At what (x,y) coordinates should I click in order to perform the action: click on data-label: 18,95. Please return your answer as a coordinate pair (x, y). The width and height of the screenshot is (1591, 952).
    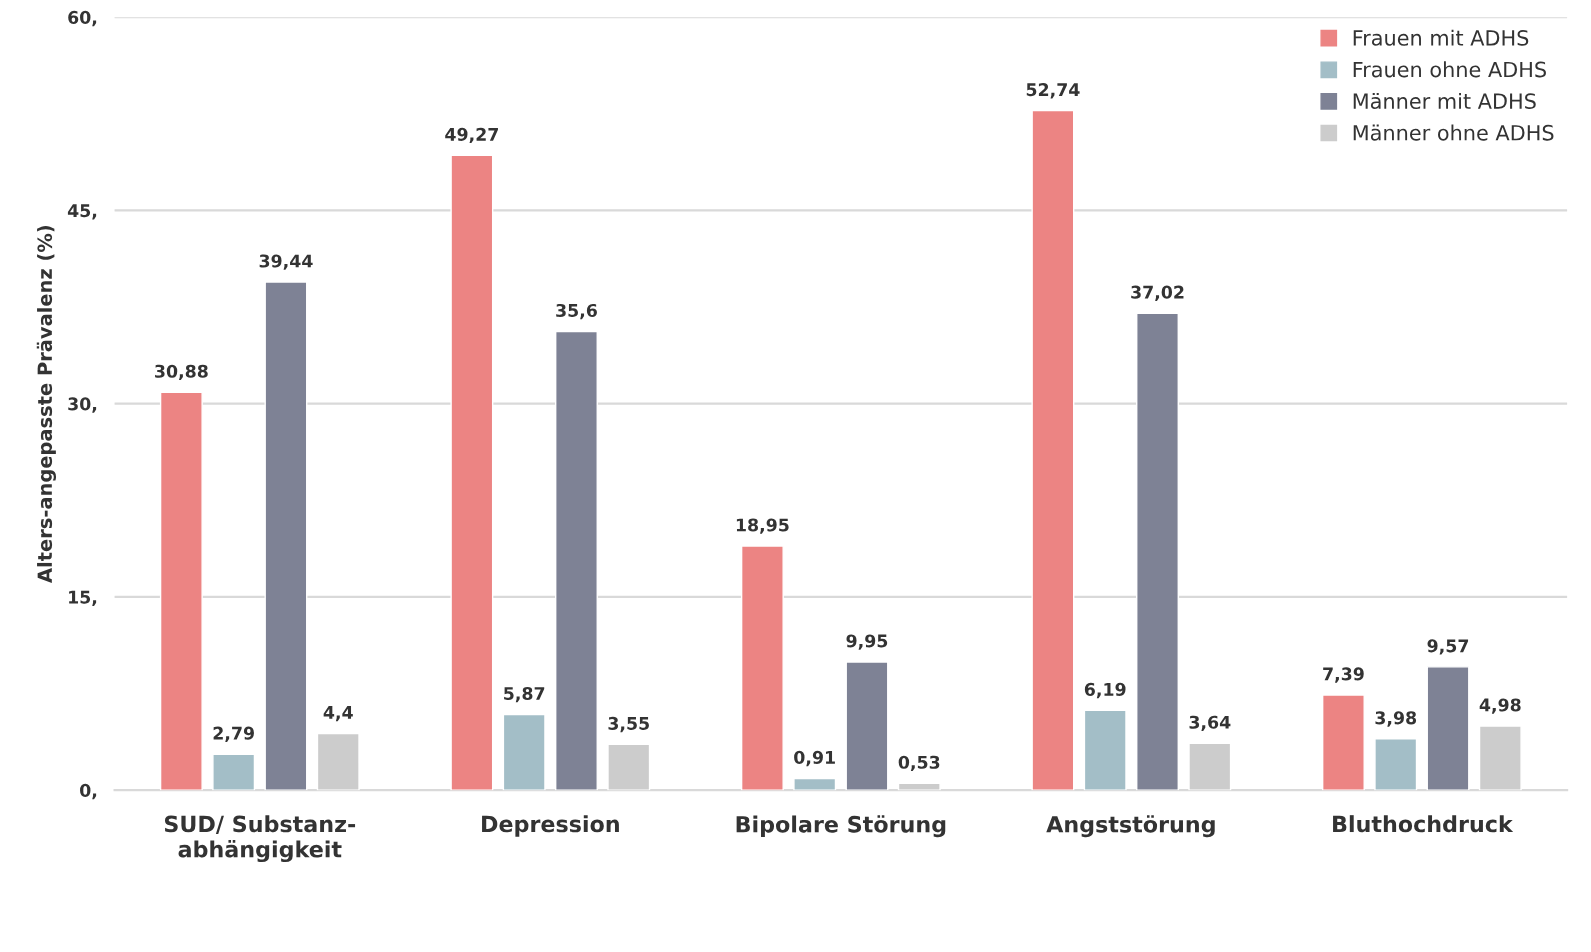
    Looking at the image, I should click on (762, 526).